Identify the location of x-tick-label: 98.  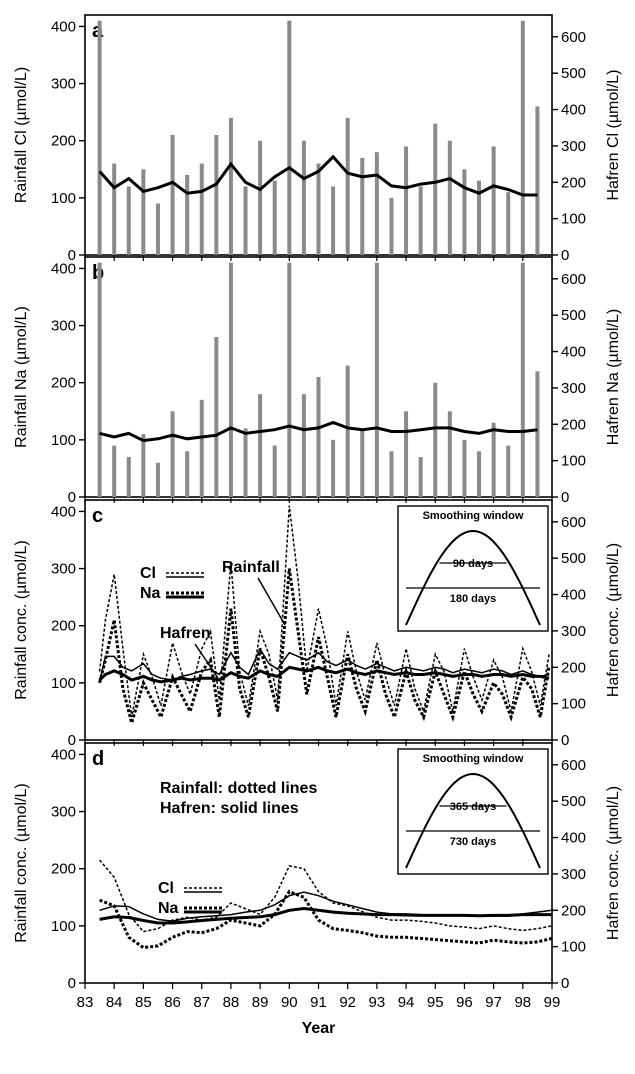
(522, 1002).